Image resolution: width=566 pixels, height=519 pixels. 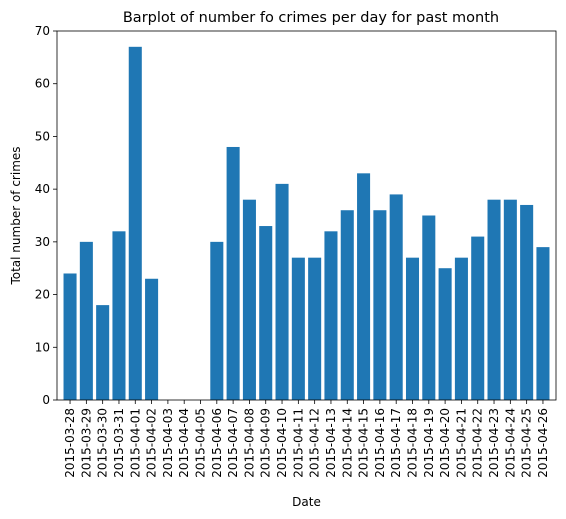 What do you see at coordinates (103, 443) in the screenshot?
I see `x-tick-label: 2015-03-30` at bounding box center [103, 443].